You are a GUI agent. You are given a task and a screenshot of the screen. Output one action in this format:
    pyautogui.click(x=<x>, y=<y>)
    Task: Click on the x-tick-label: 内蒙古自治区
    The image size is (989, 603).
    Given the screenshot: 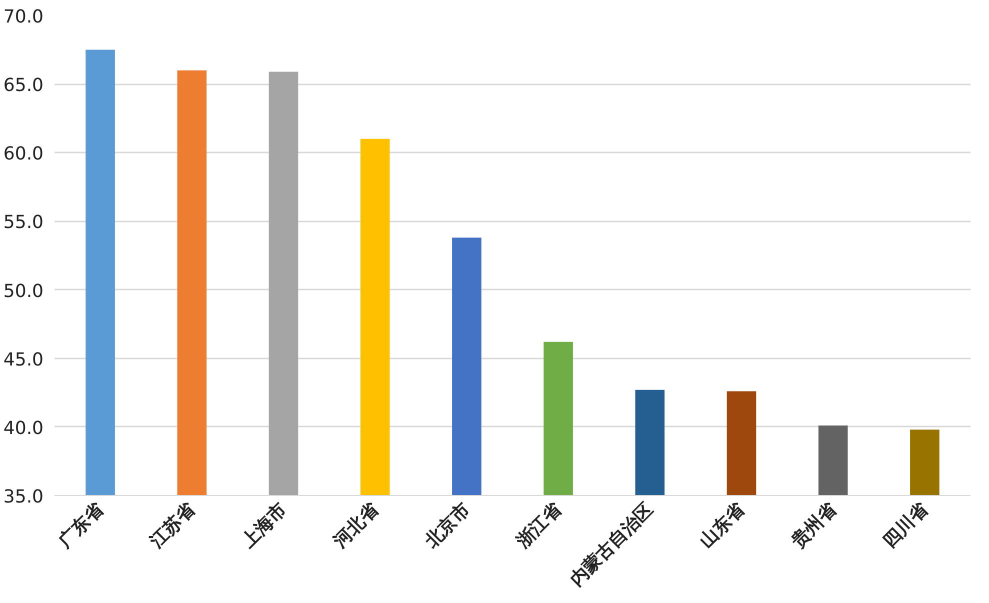 What is the action you would take?
    pyautogui.click(x=612, y=544)
    